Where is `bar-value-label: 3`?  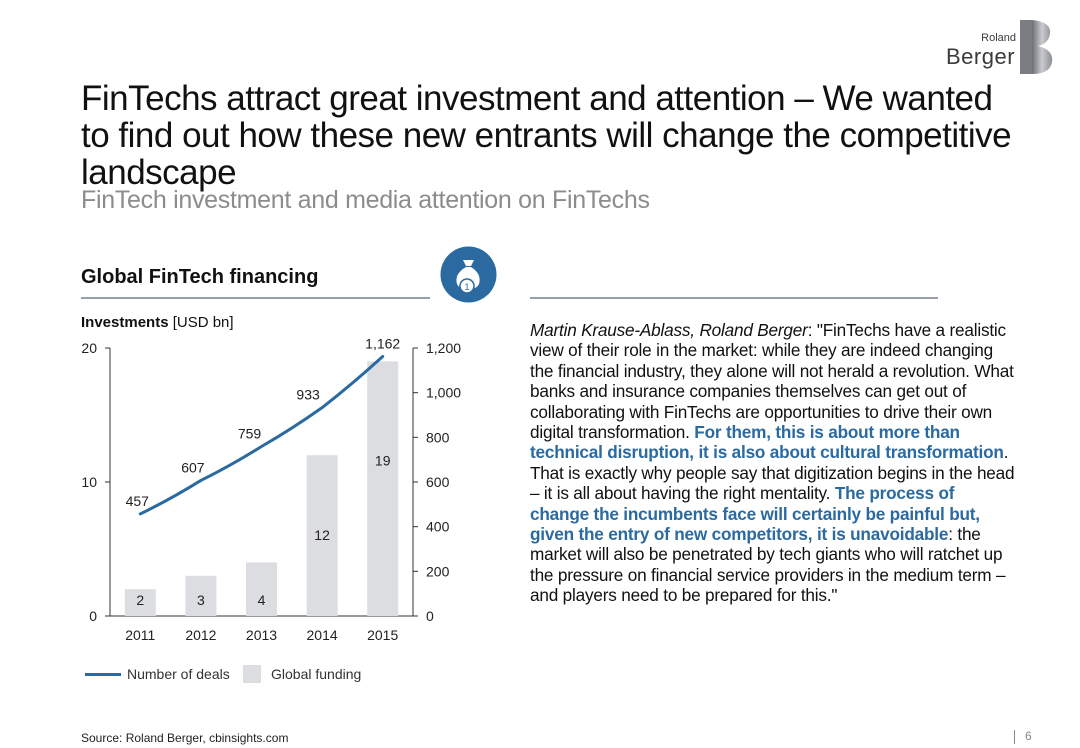 bar-value-label: 3 is located at coordinates (201, 600).